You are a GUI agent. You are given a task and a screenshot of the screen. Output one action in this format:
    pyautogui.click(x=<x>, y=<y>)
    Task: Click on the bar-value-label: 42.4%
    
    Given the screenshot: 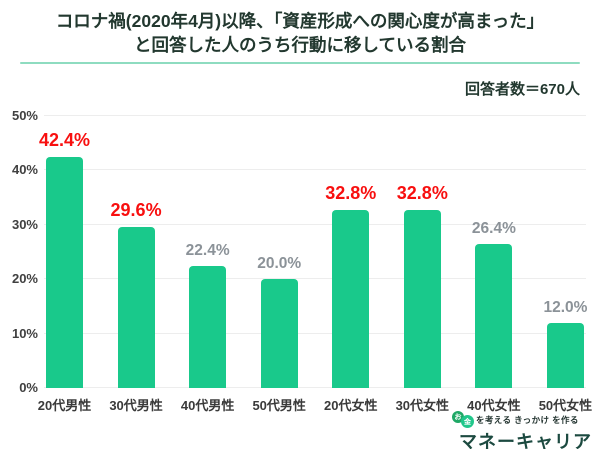 What is the action you would take?
    pyautogui.click(x=64, y=140)
    